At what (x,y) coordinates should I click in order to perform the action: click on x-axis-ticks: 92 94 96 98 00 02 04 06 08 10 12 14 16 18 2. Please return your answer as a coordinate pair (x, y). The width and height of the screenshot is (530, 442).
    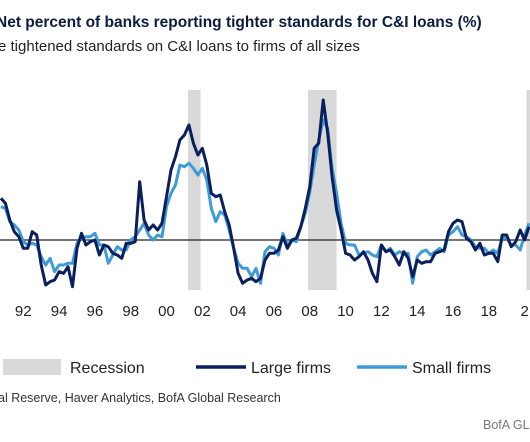
    Looking at the image, I should click on (272, 311).